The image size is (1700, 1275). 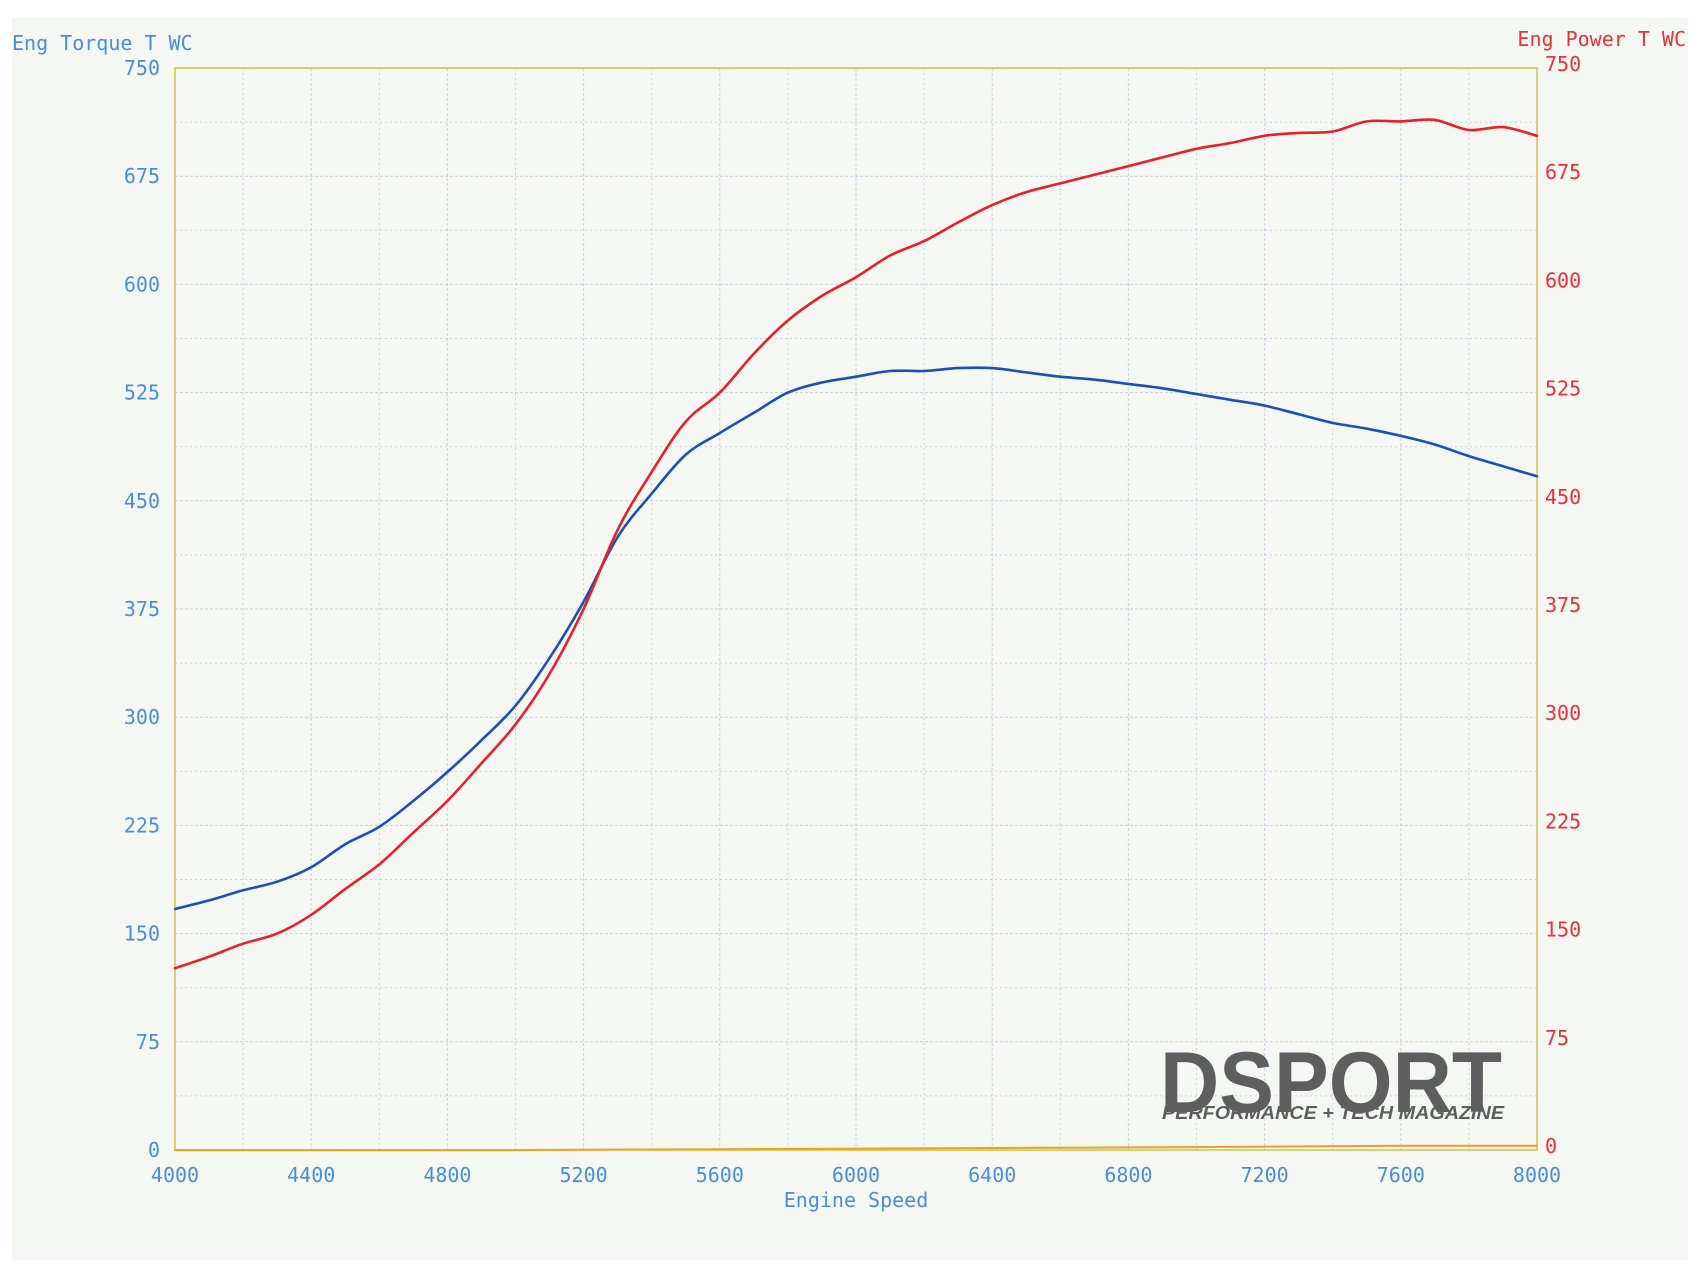 What do you see at coordinates (1537, 1175) in the screenshot?
I see `x-tick-label: 8000` at bounding box center [1537, 1175].